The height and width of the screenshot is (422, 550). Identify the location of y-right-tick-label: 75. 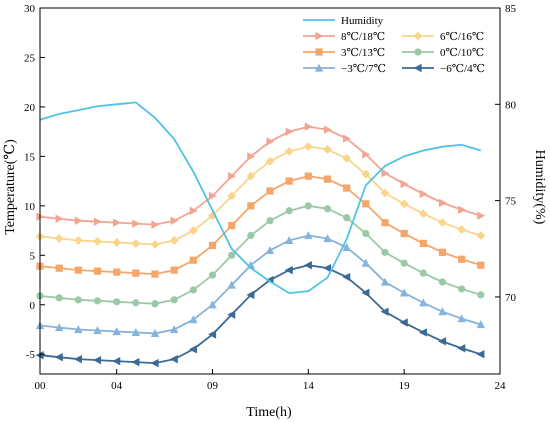
(511, 202).